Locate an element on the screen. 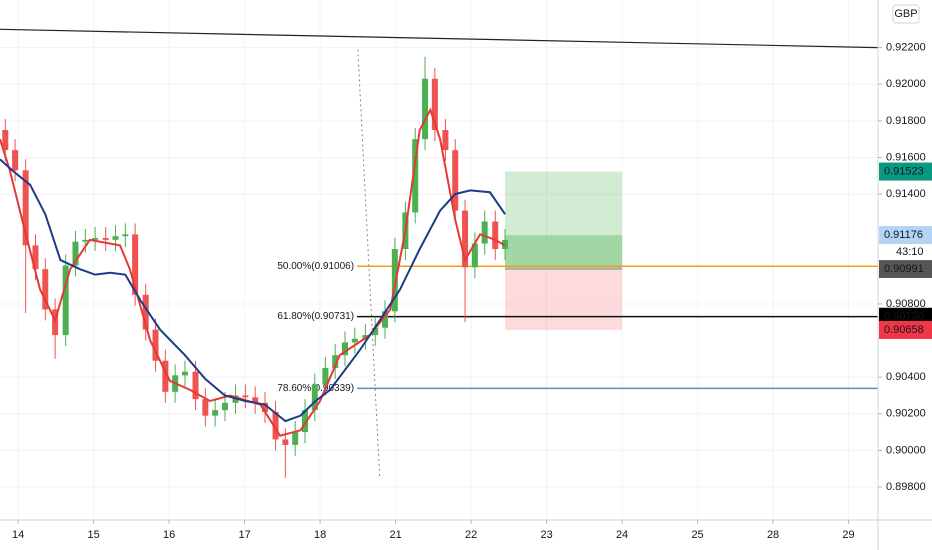 This screenshot has height=550, width=932. y-tick-label: 0.92200 is located at coordinates (906, 48).